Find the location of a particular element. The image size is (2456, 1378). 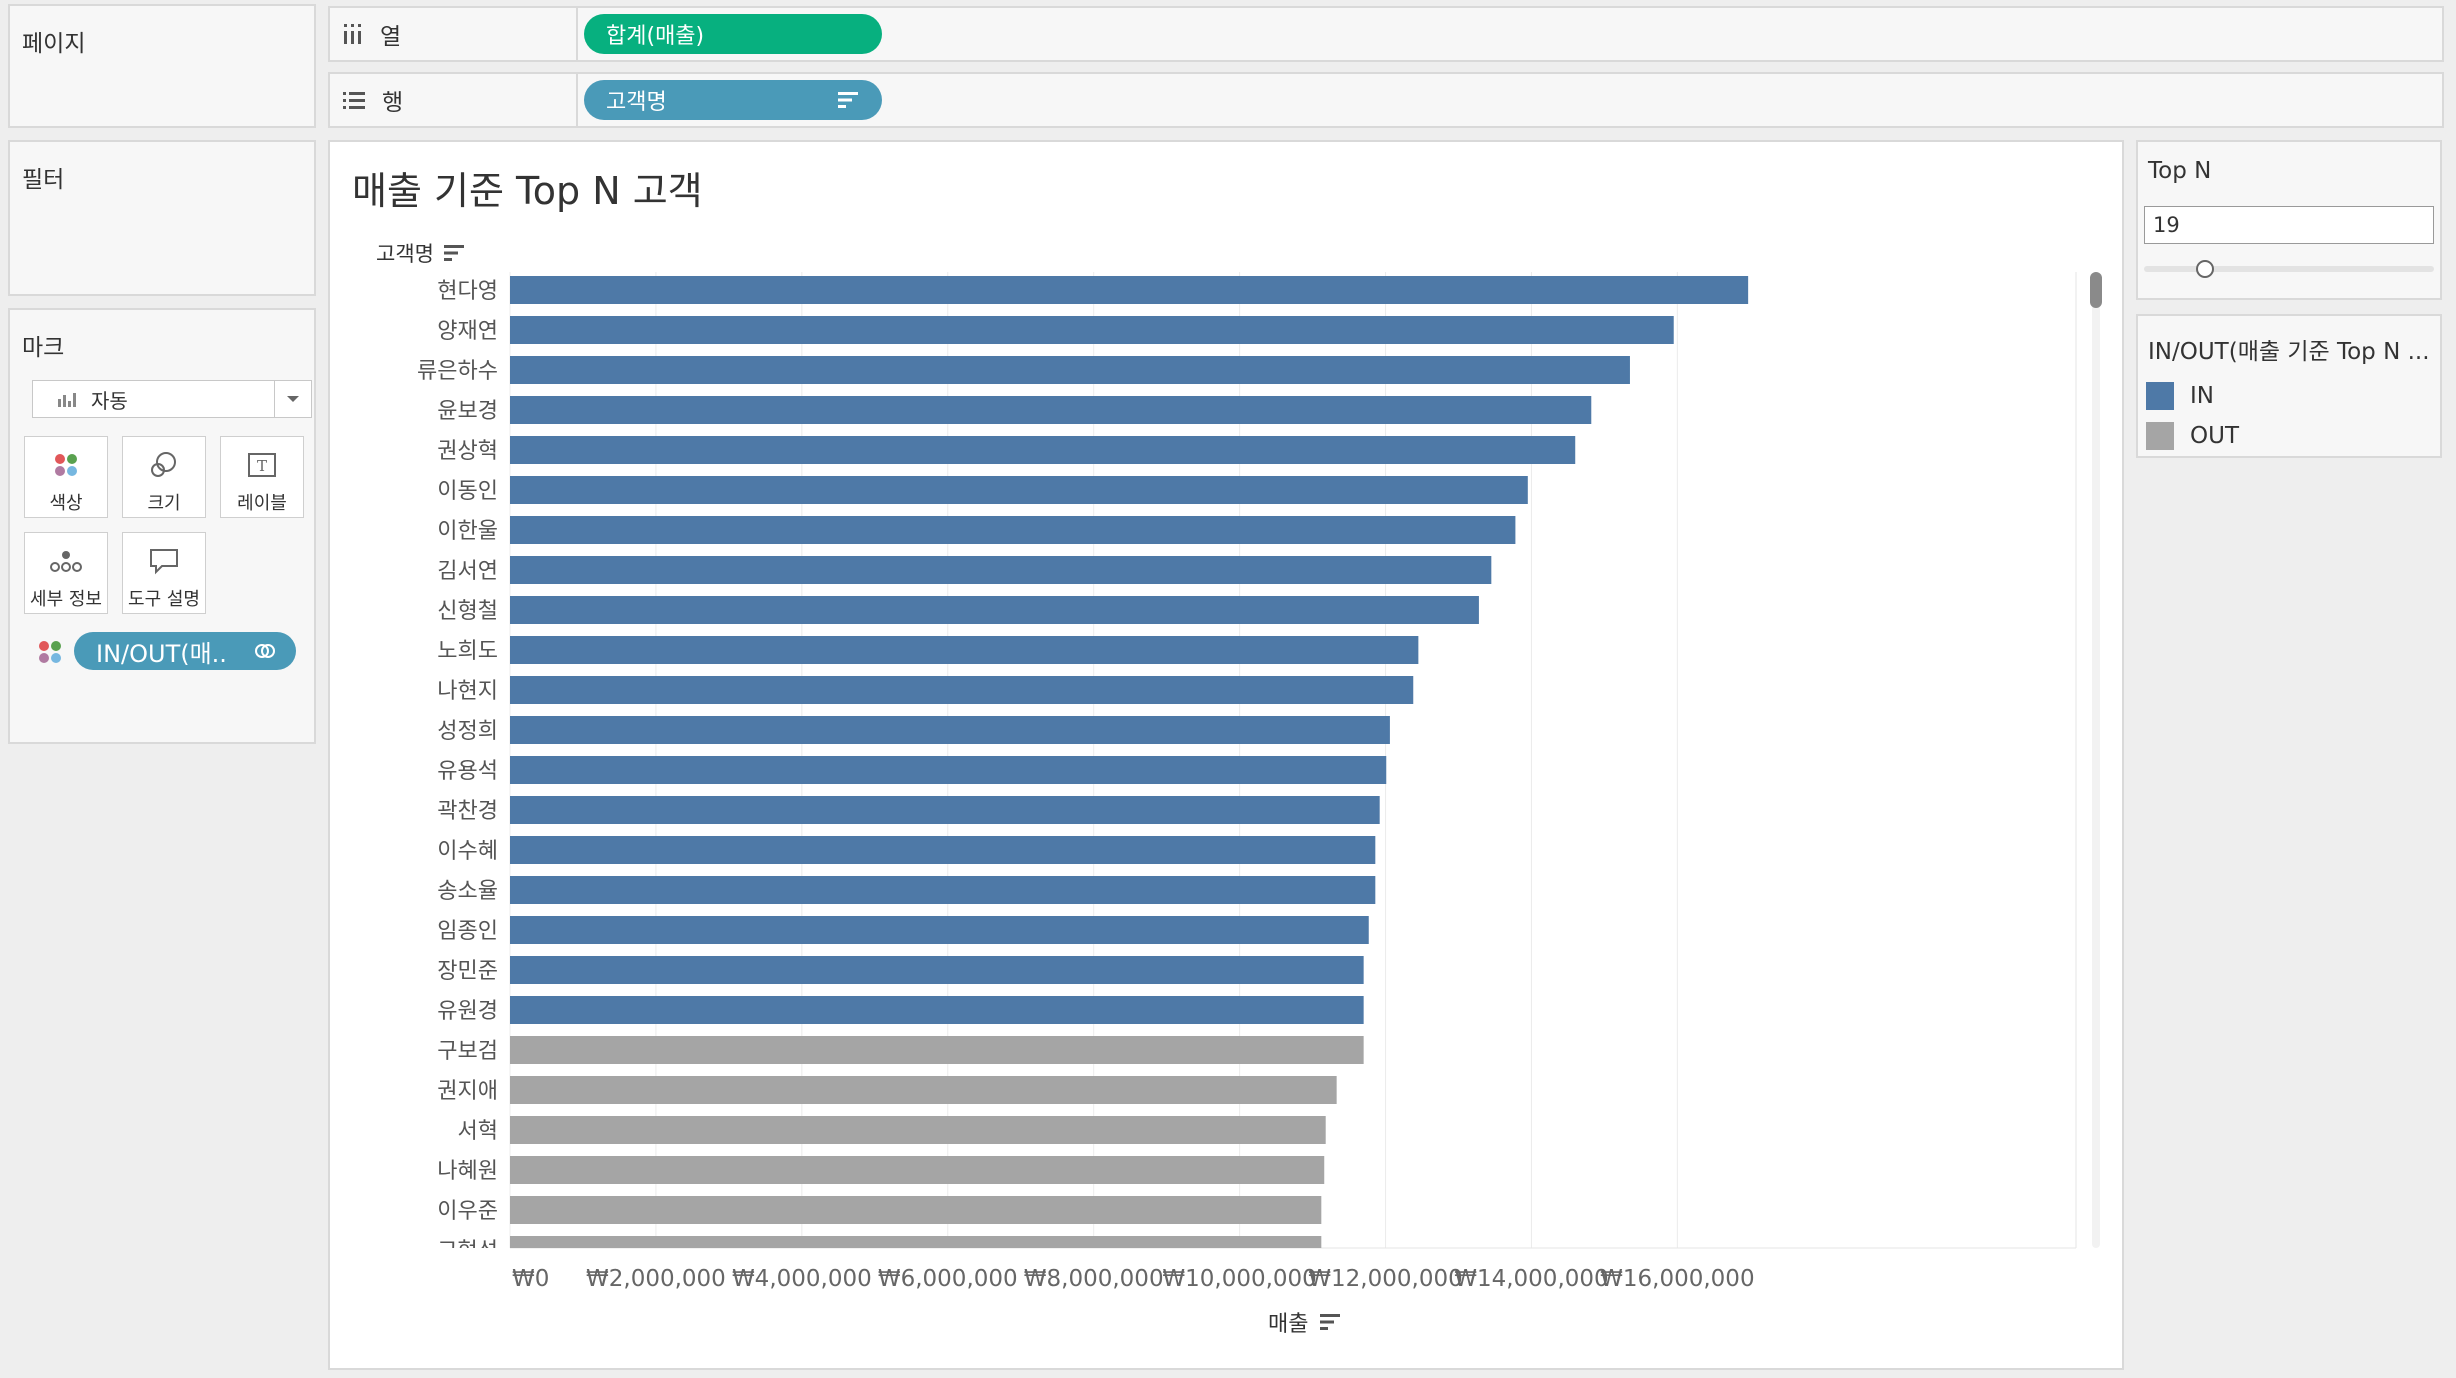

label-mark-button: T 레이블 is located at coordinates (262, 477).